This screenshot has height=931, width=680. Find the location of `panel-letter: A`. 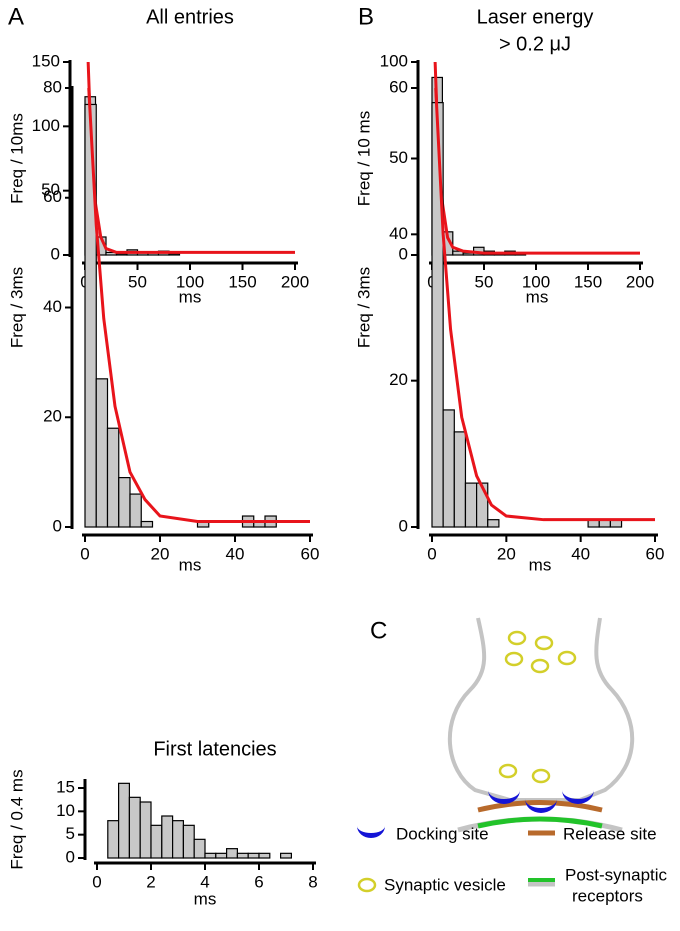

panel-letter: A is located at coordinates (16, 16).